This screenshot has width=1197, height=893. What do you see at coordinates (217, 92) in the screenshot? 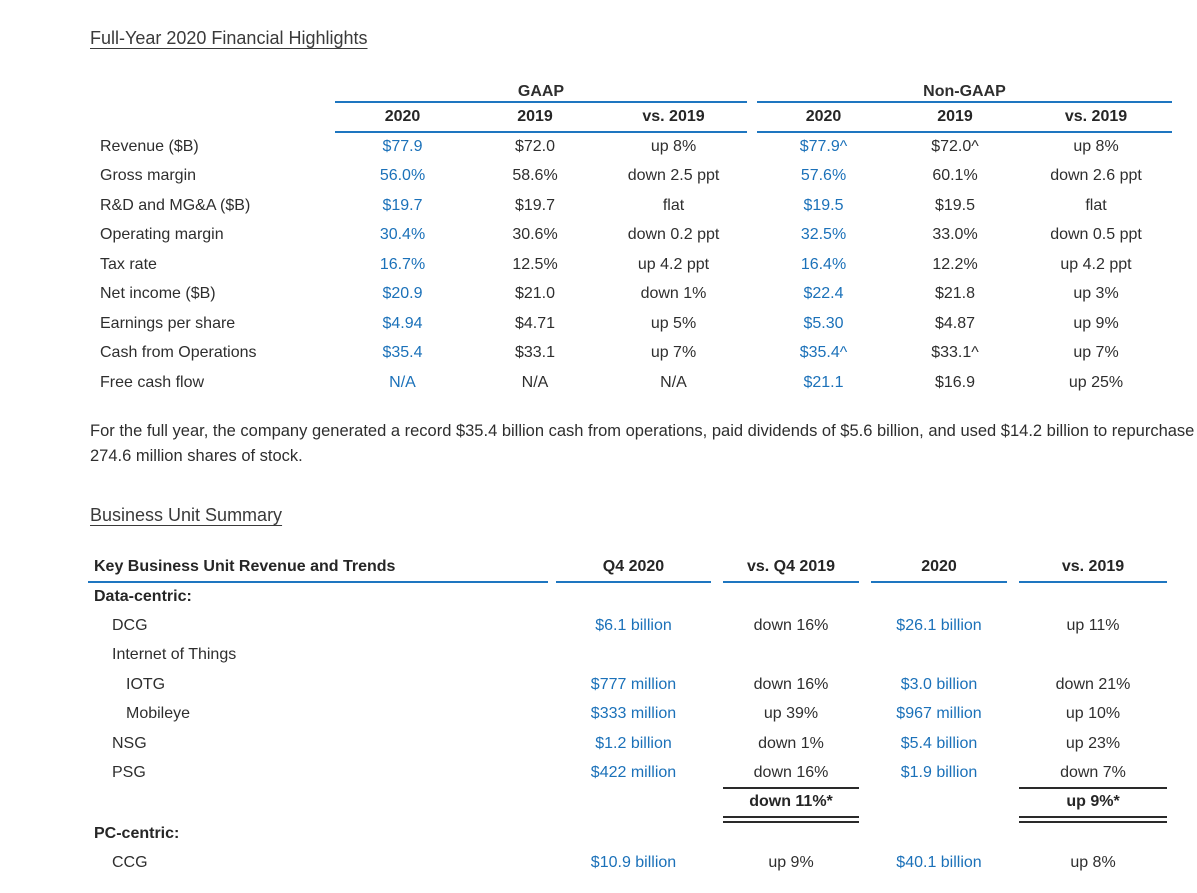
I see `empty-corner-cell` at bounding box center [217, 92].